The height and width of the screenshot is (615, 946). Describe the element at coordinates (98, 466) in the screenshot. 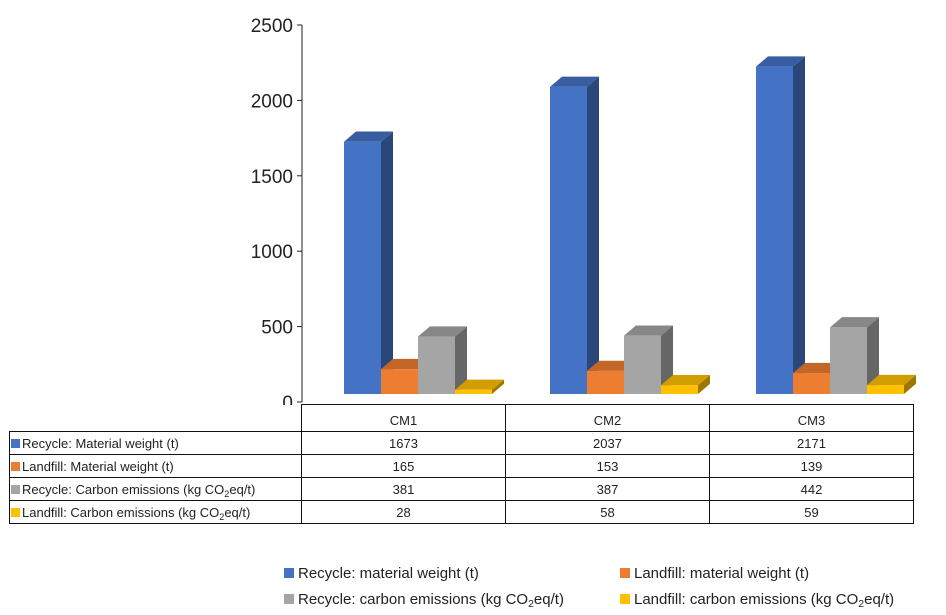

I see `series-label: Landfill: Material weight (t)` at that location.